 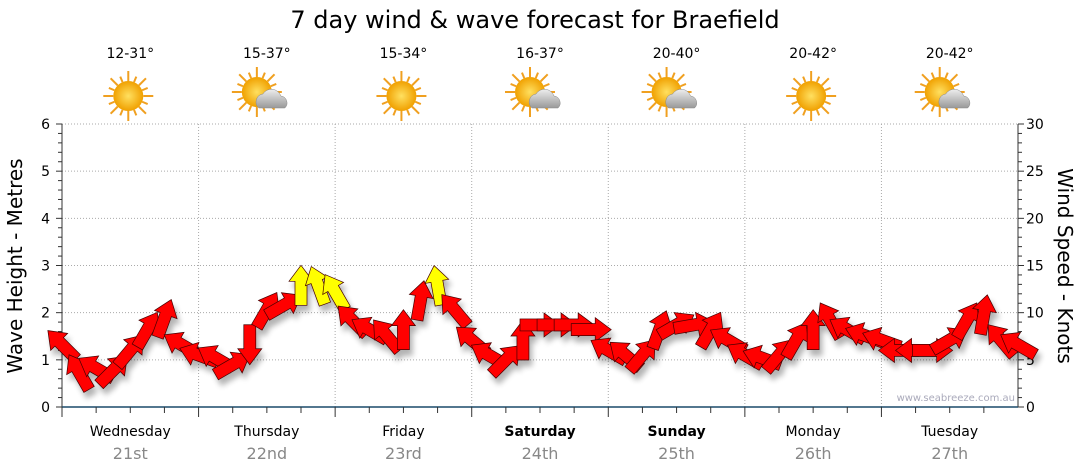 What do you see at coordinates (534, 20) in the screenshot?
I see `chart-title: 7 day wind & wave forecast for Braefield` at bounding box center [534, 20].